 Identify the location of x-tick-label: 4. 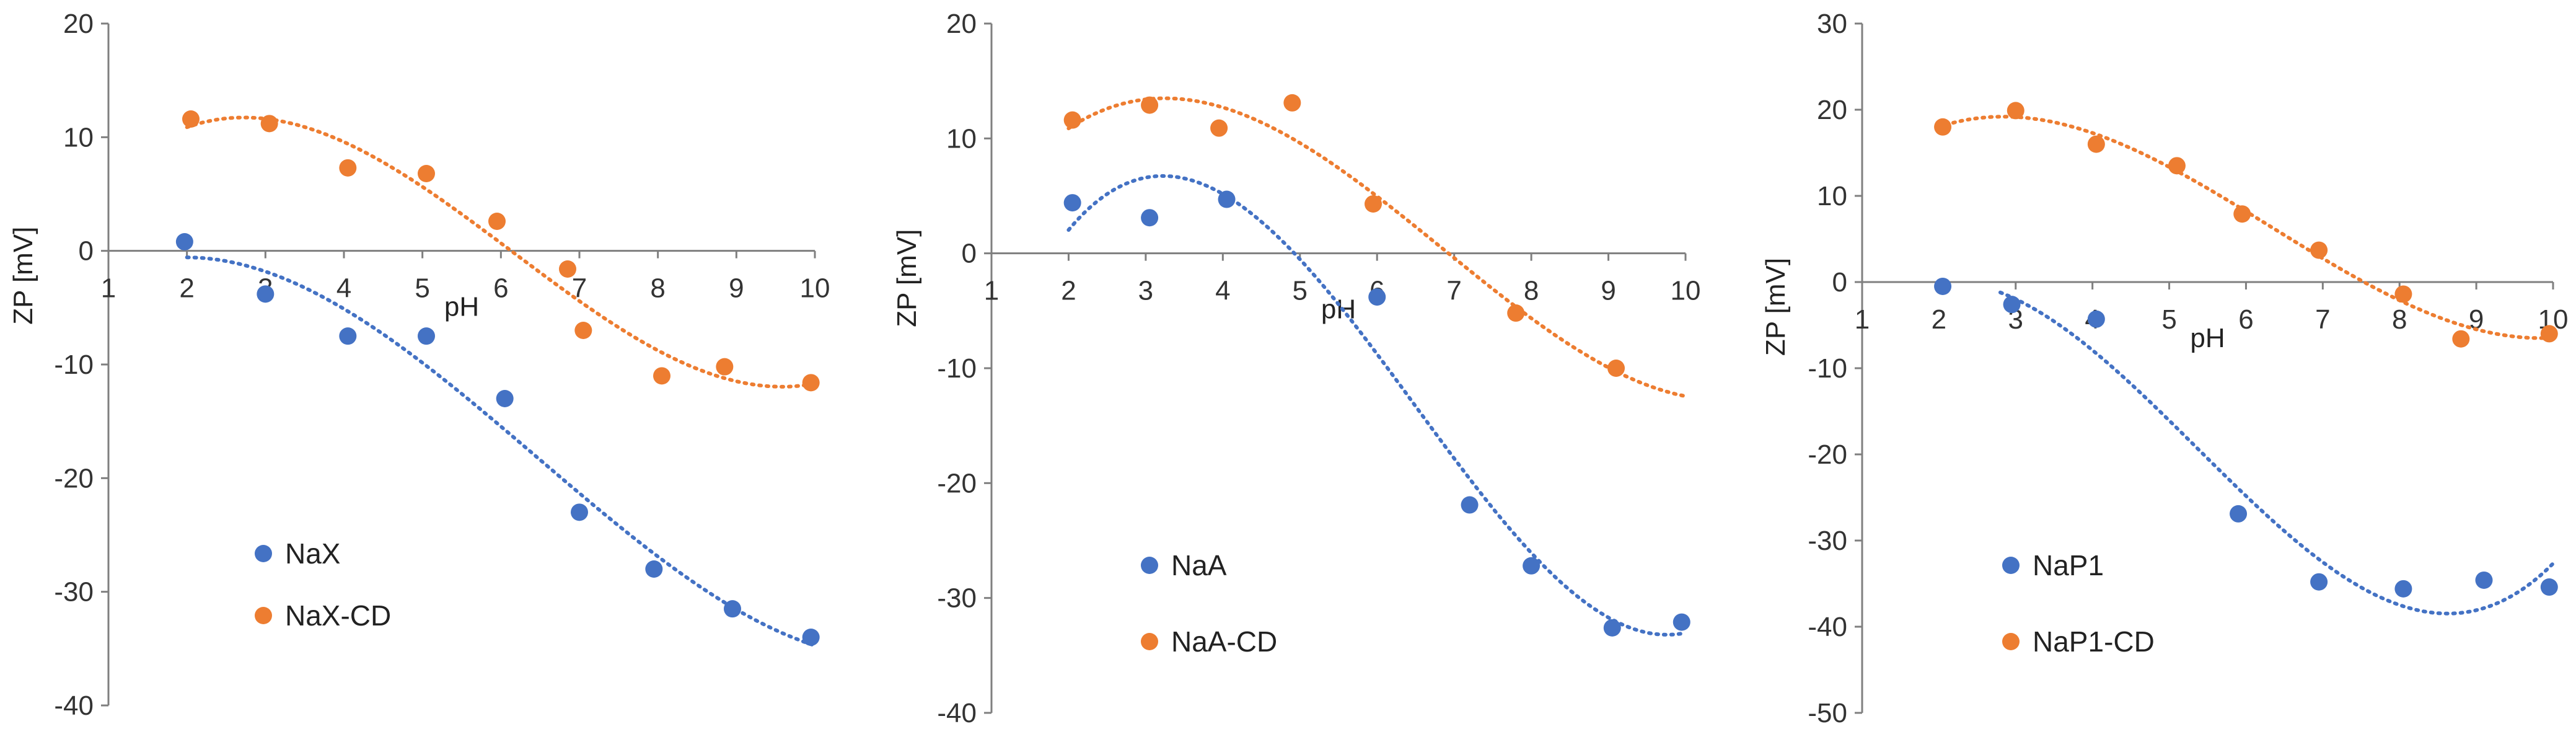
(1223, 291).